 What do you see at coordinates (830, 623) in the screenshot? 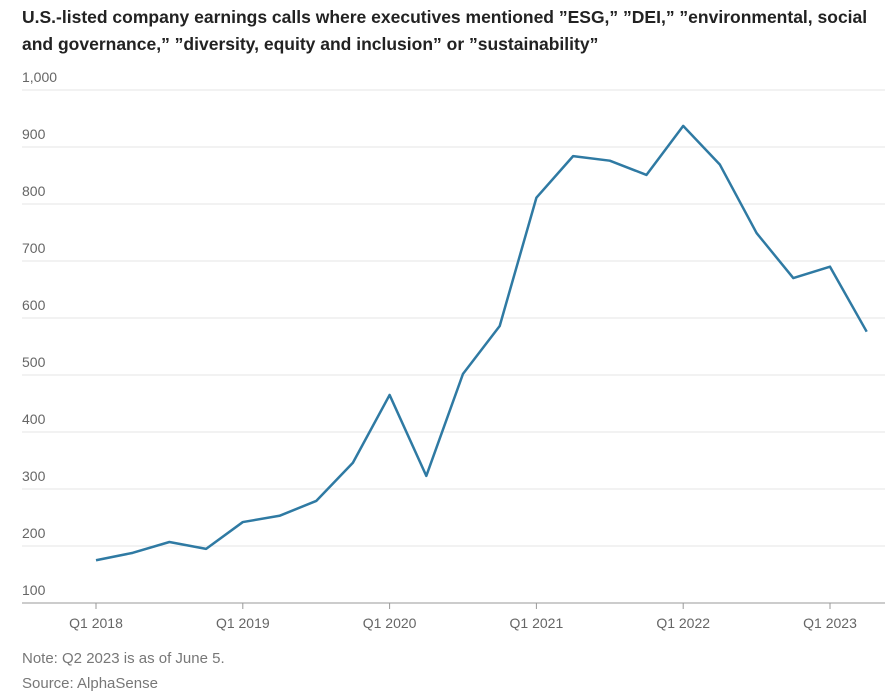
I see `x-tick-label: Q1 2023` at bounding box center [830, 623].